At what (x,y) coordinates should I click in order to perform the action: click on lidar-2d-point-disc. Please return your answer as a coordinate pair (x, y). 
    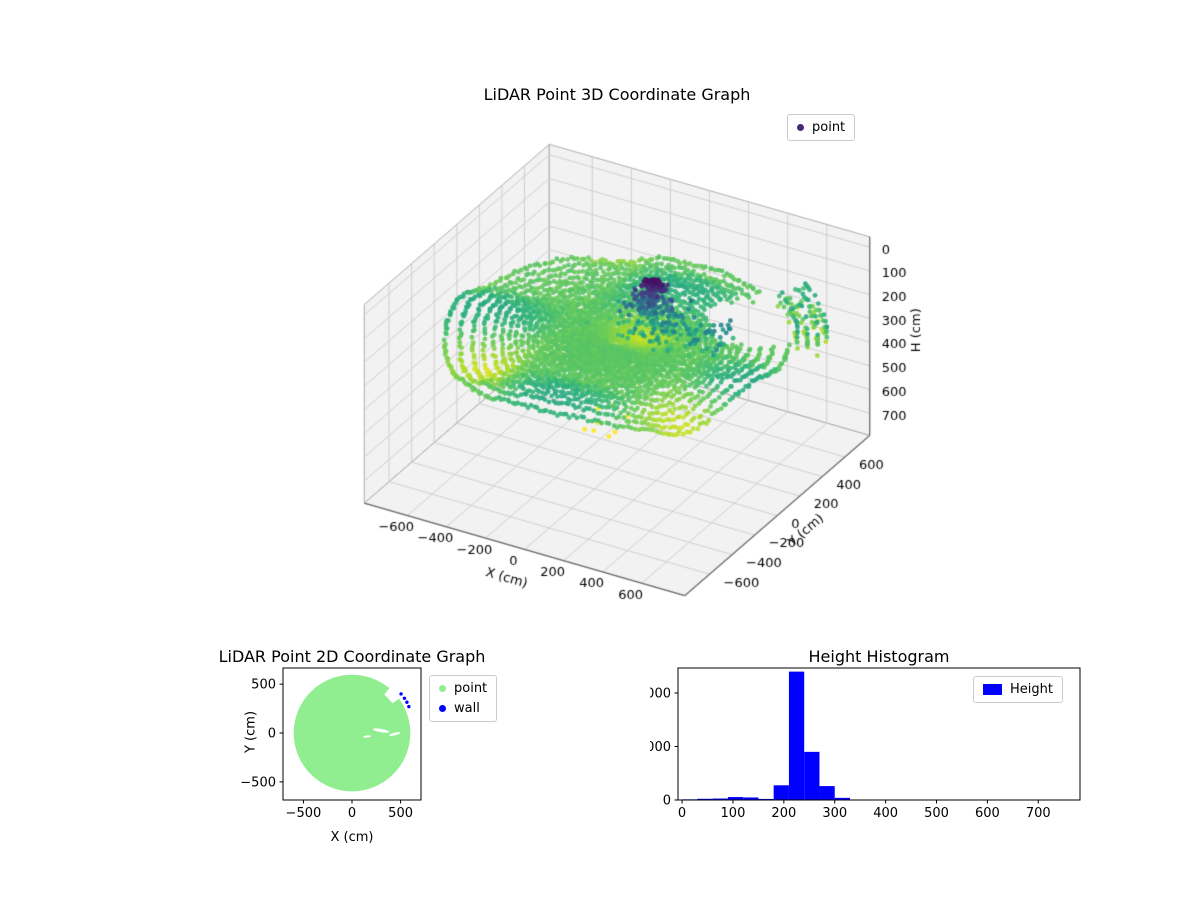
    Looking at the image, I should click on (352, 733).